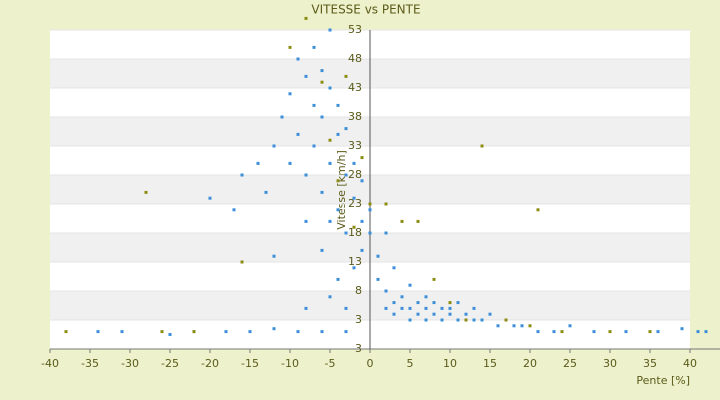  What do you see at coordinates (410, 363) in the screenshot?
I see `x-tick-label: 5` at bounding box center [410, 363].